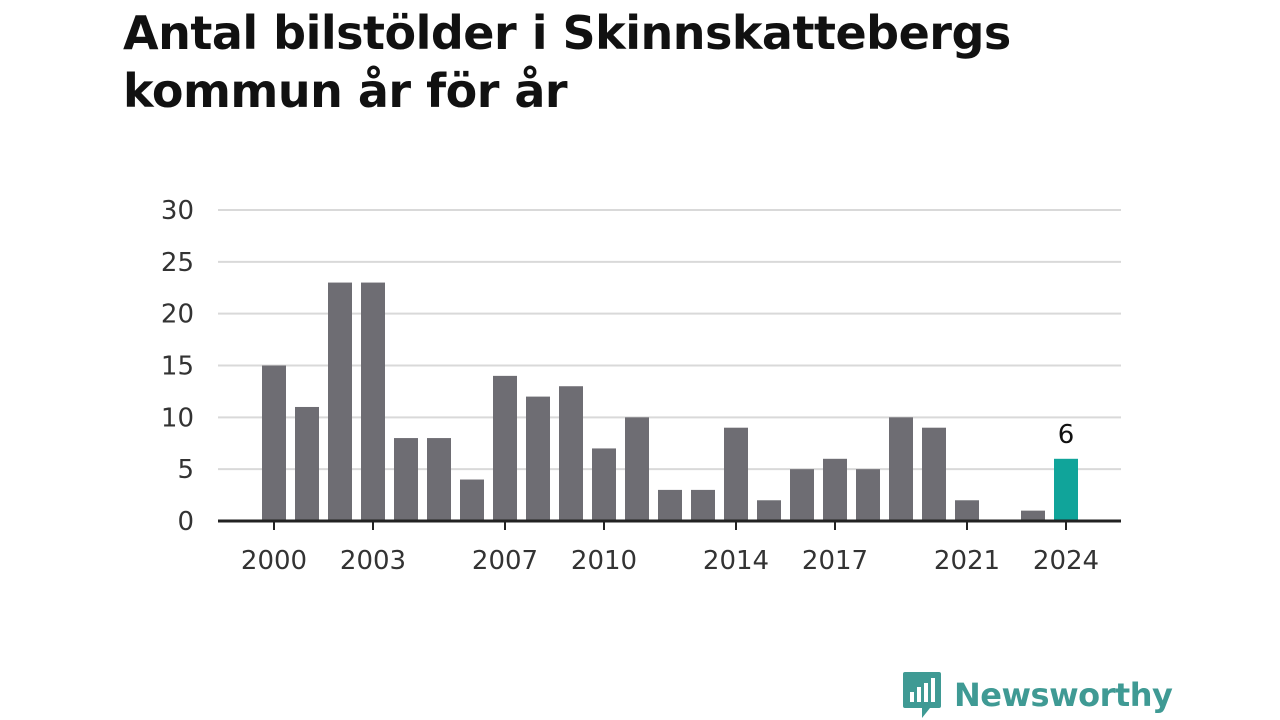  Describe the element at coordinates (177, 211) in the screenshot. I see `y-tick-label: 30` at that location.